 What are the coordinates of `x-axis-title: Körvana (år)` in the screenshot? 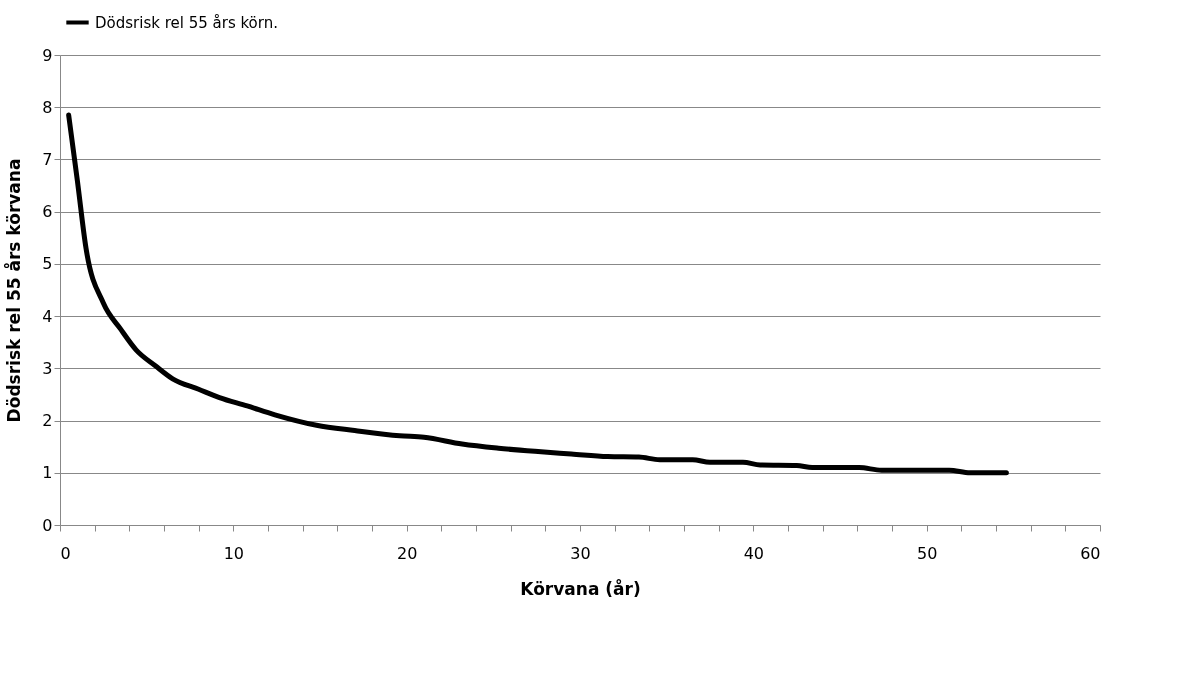 It's located at (580, 588).